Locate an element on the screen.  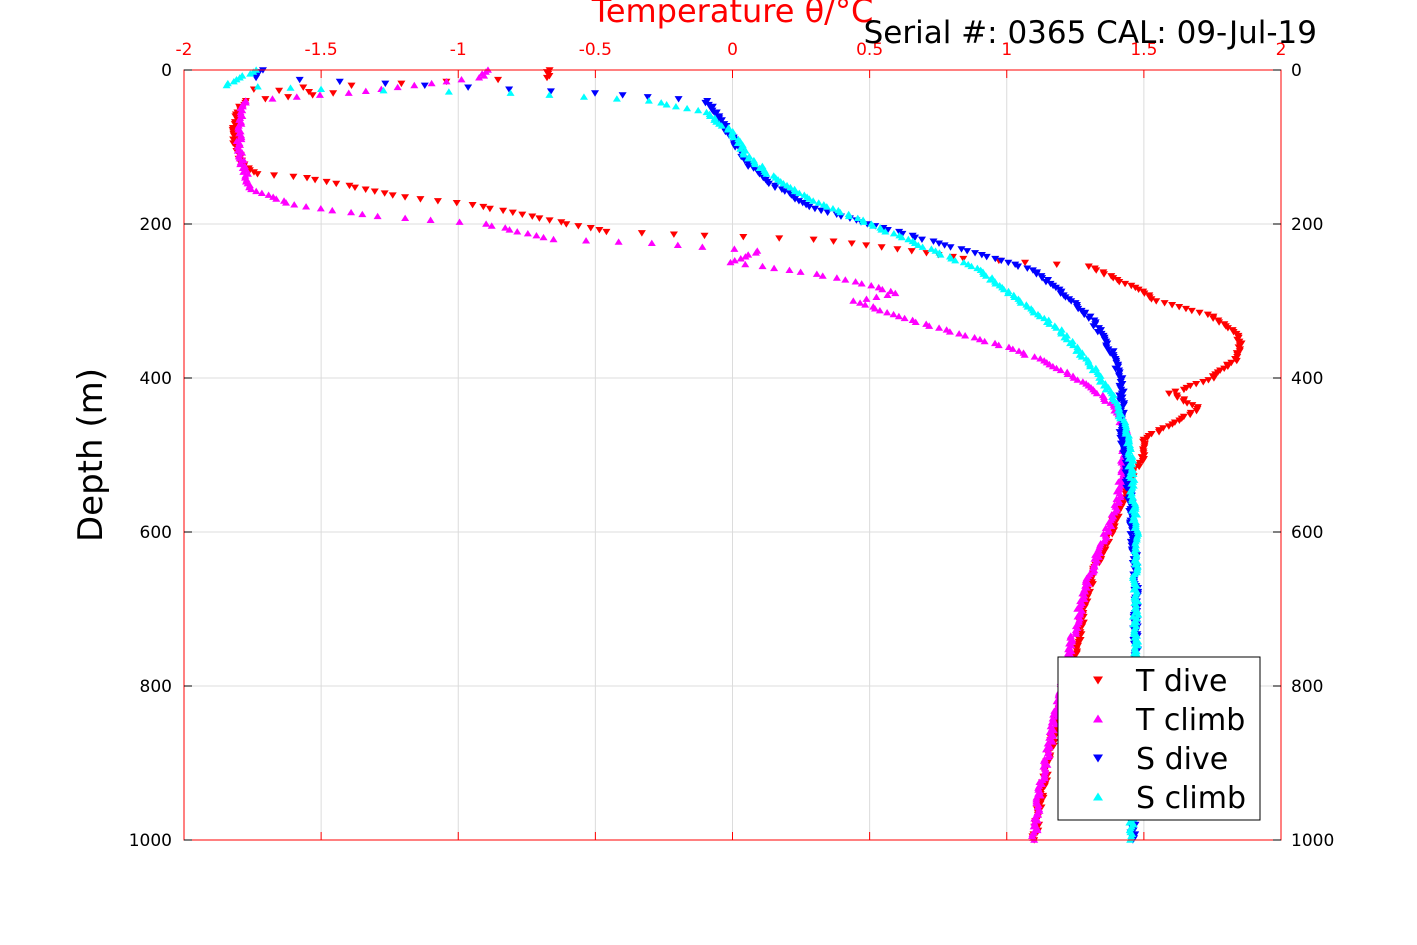
legend-box is located at coordinates (1159, 738).